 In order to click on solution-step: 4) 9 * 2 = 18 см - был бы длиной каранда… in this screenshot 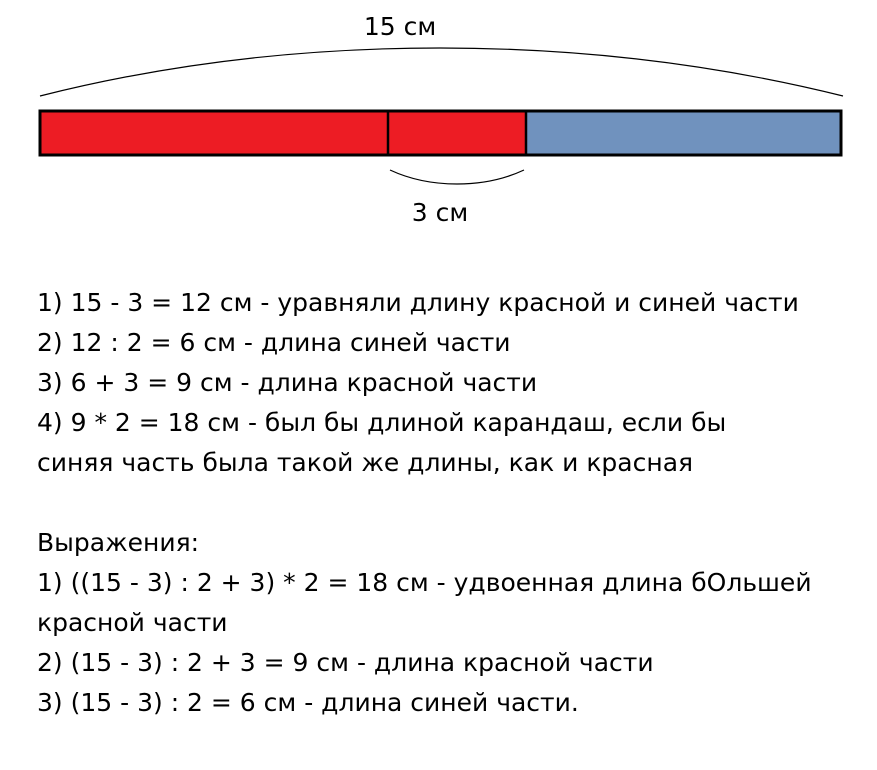, I will do `click(382, 422)`.